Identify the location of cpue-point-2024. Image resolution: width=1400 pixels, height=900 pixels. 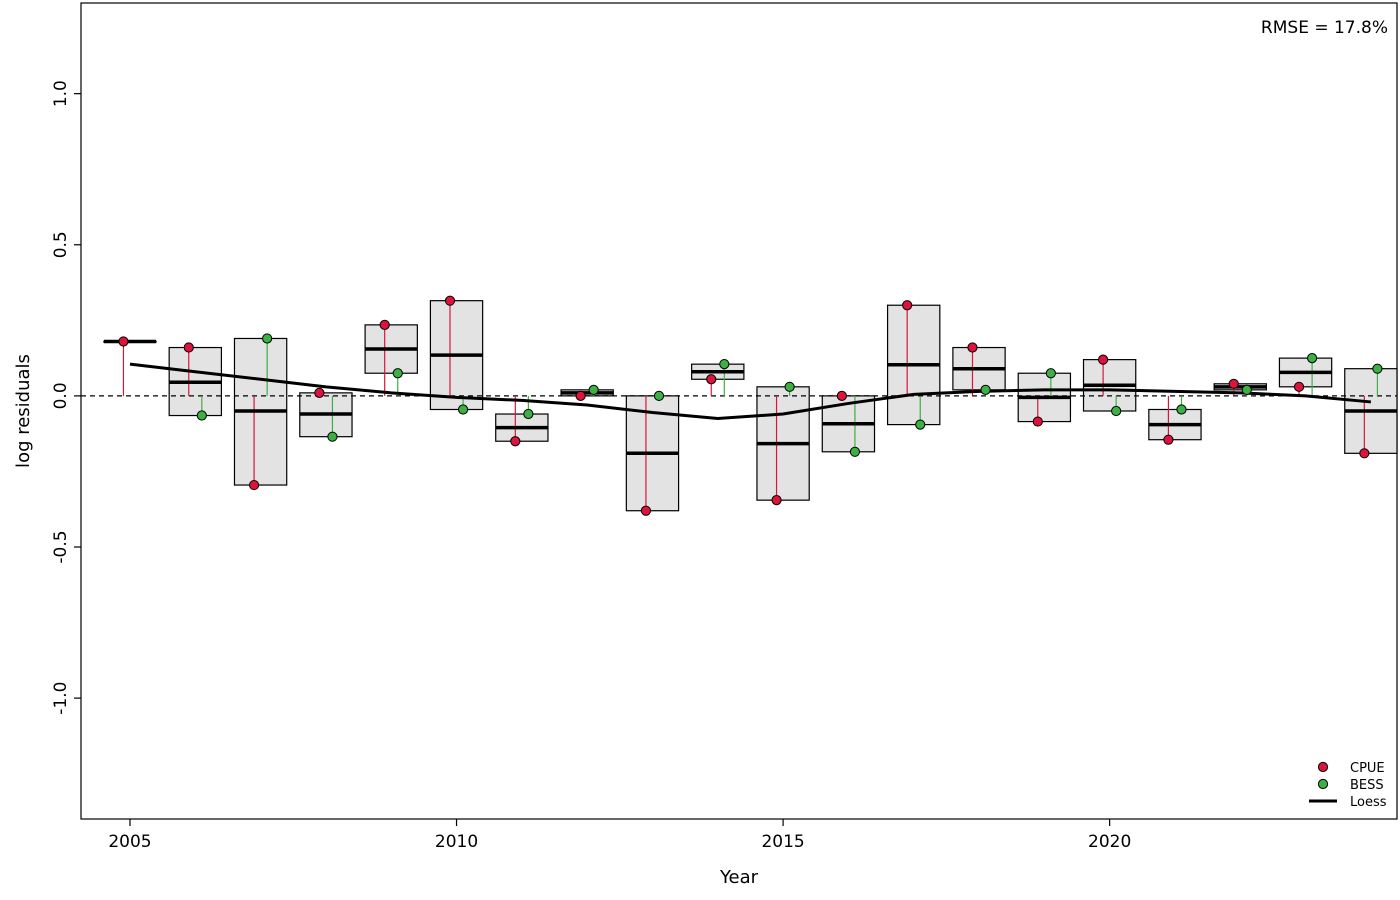
(1364, 453).